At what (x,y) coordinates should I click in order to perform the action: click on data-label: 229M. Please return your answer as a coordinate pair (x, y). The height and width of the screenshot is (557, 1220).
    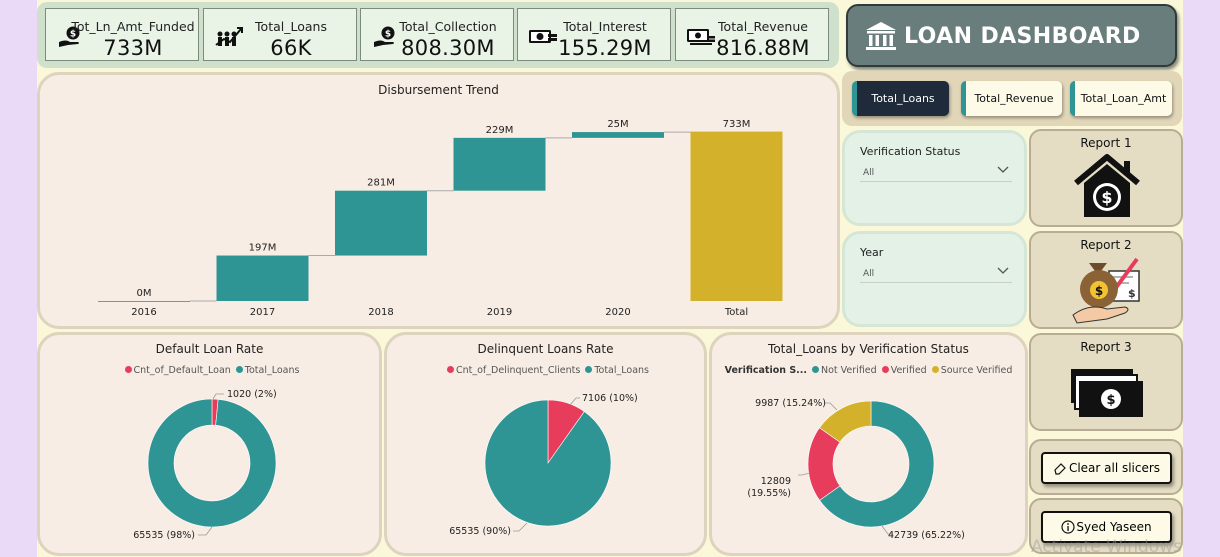
    Looking at the image, I should click on (500, 130).